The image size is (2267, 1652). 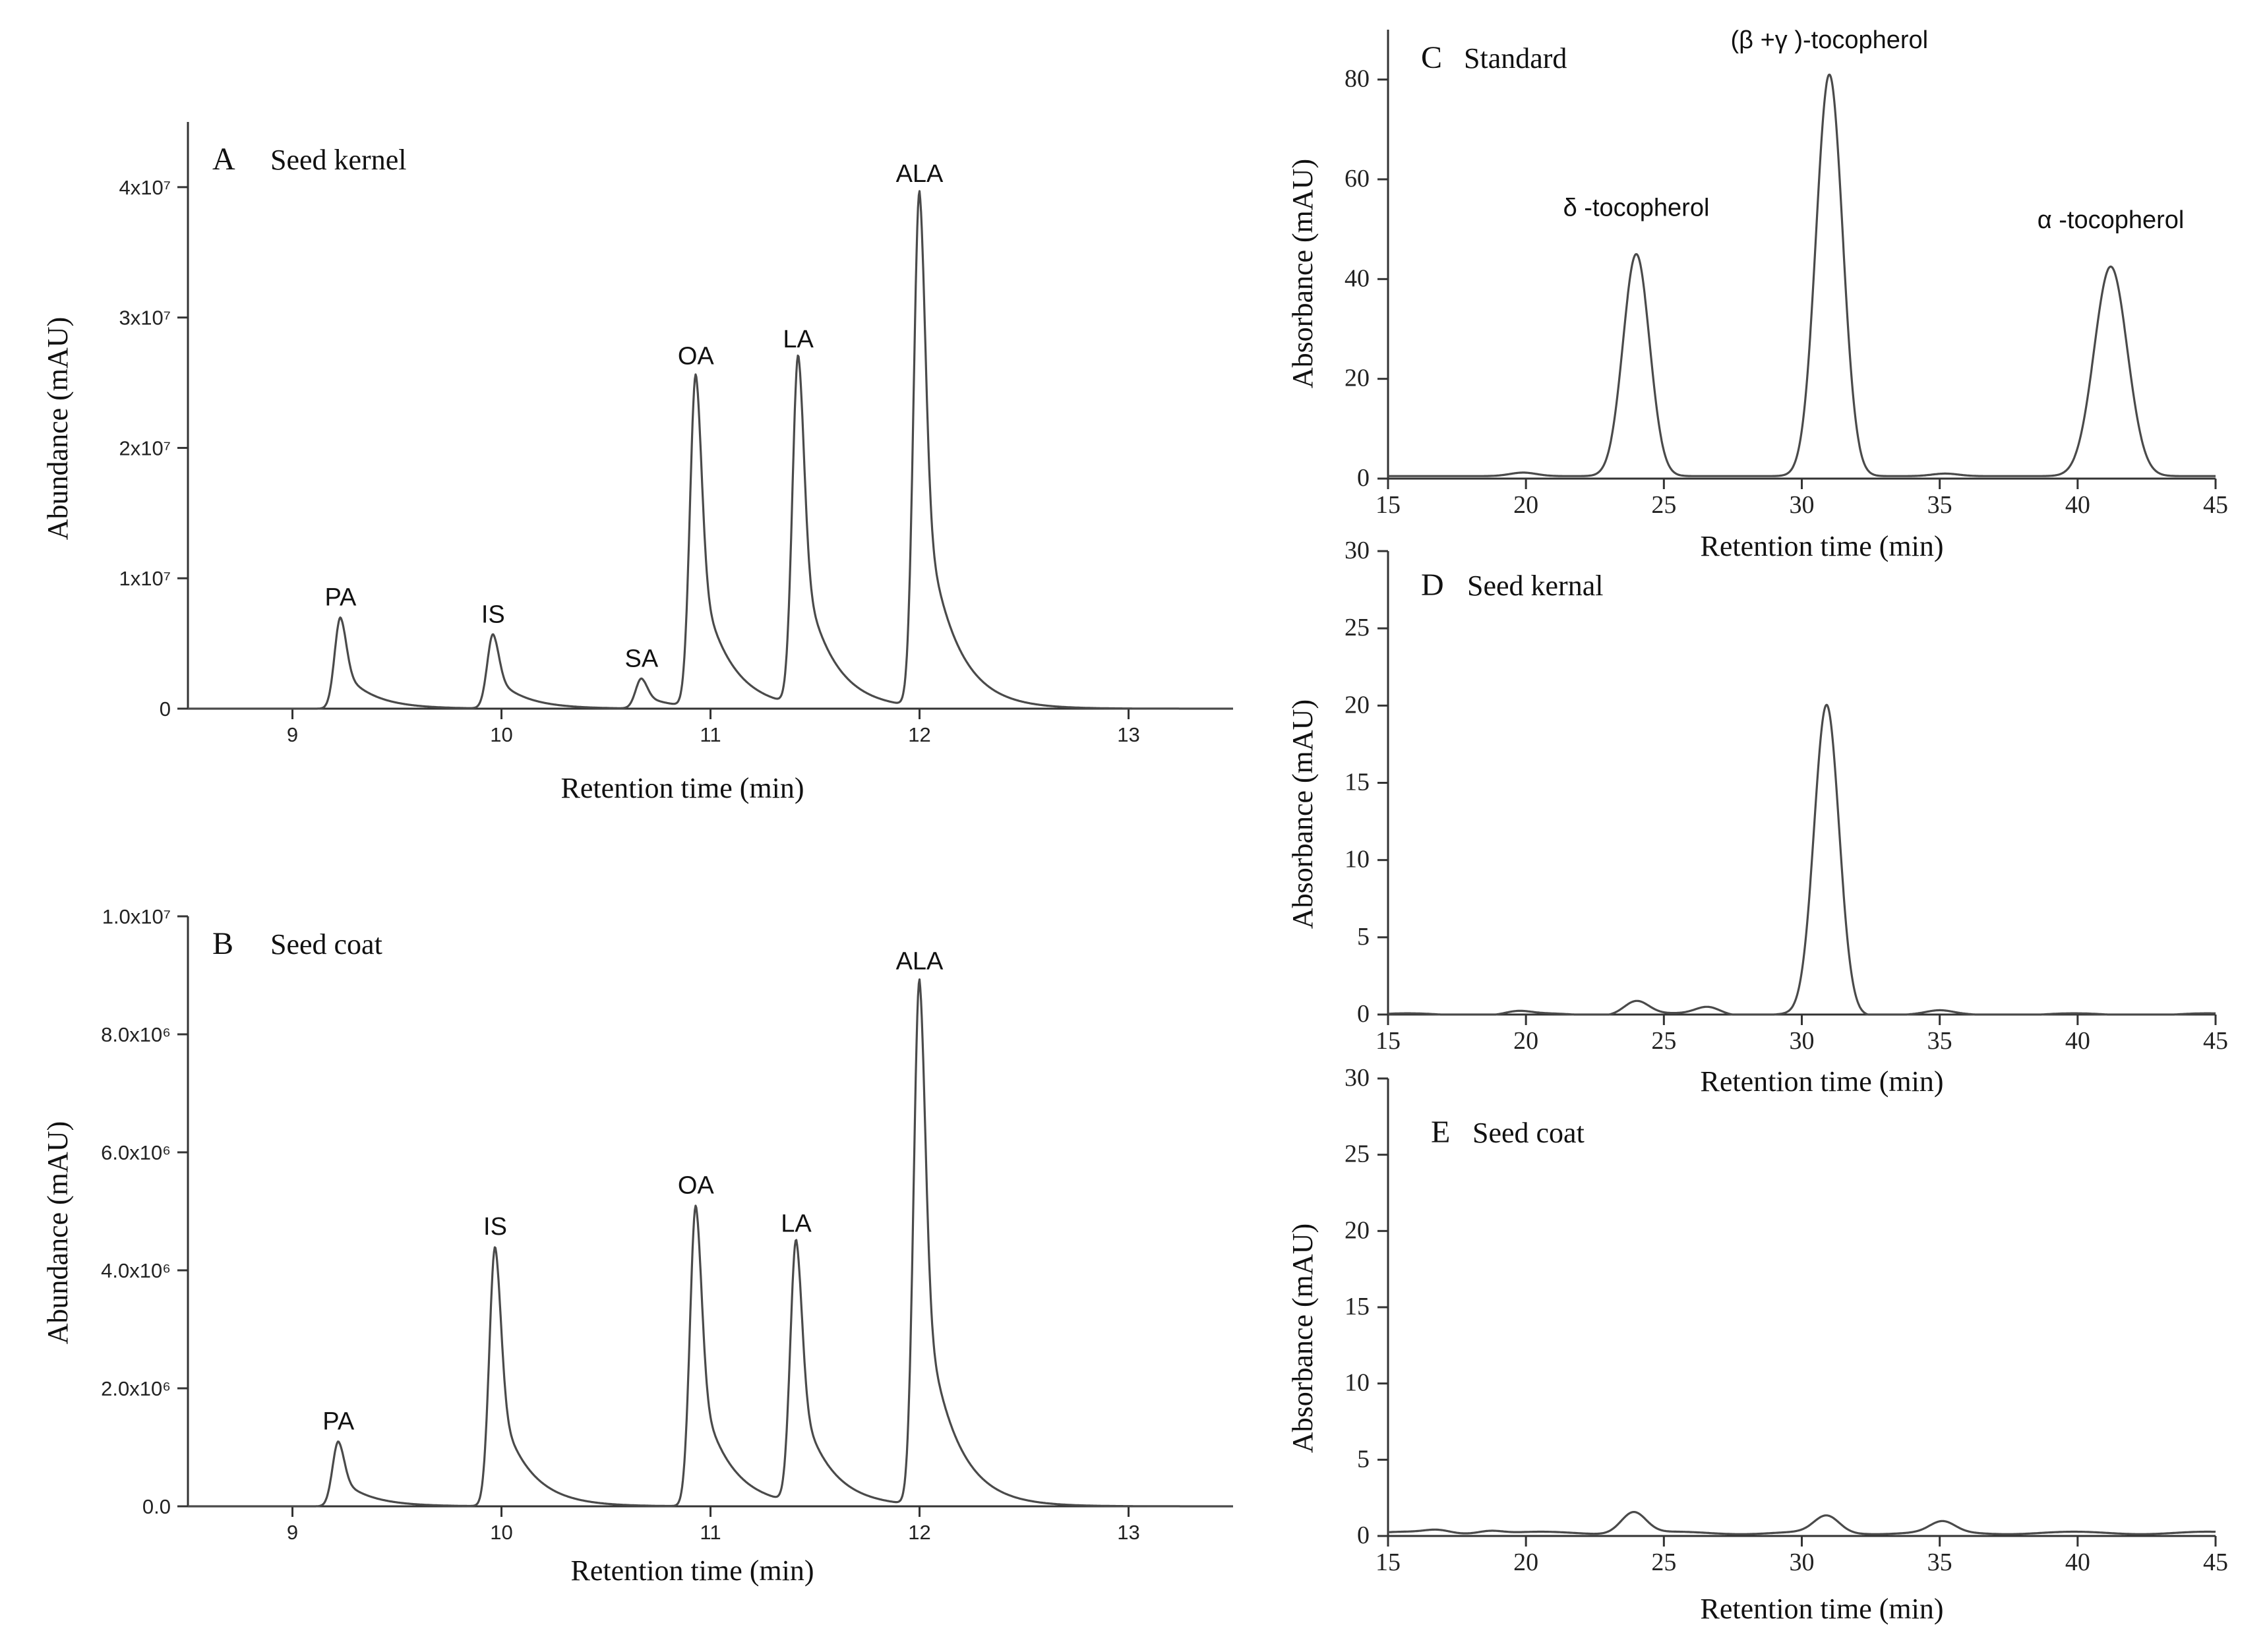 What do you see at coordinates (338, 160) in the screenshot?
I see `panel-title: Seed kernel` at bounding box center [338, 160].